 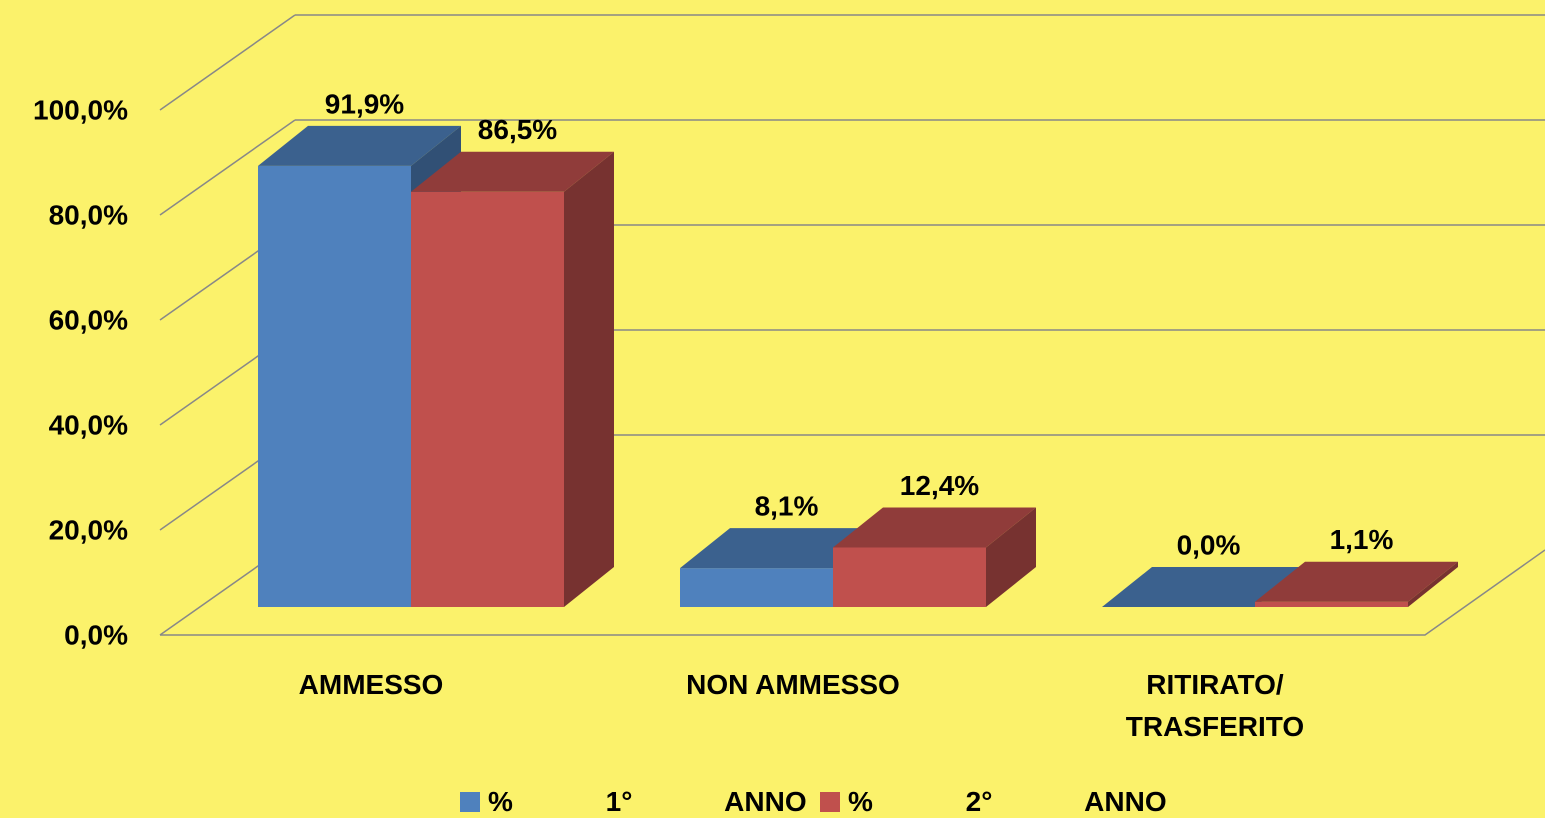 I want to click on y-tick-label: 100,0%, so click(x=80, y=109).